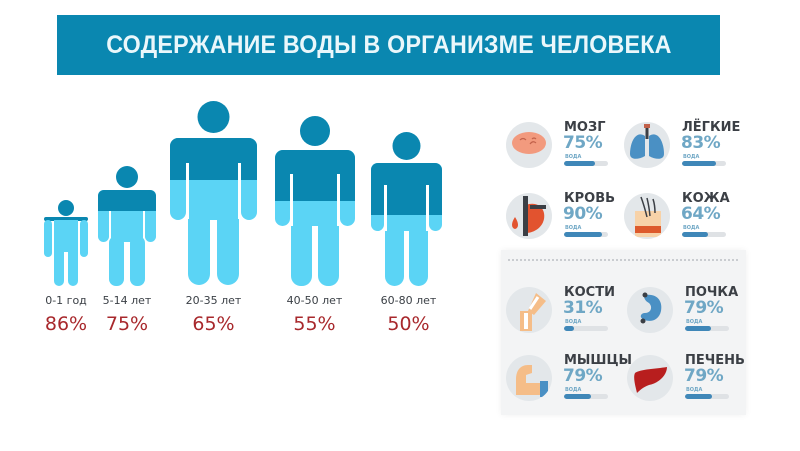  What do you see at coordinates (583, 143) in the screenshot?
I see `organ-percent: 75%` at bounding box center [583, 143].